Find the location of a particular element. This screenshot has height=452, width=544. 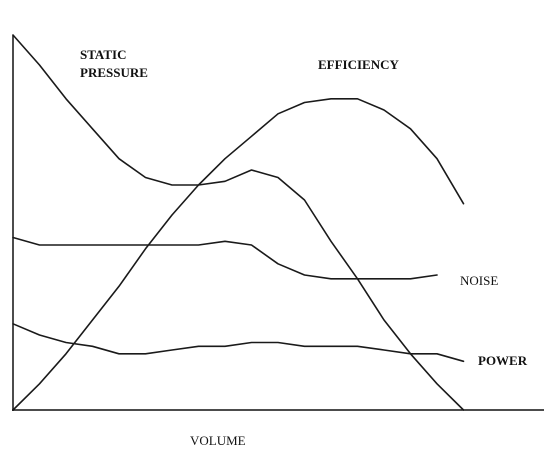

series-label: POWER is located at coordinates (503, 360).